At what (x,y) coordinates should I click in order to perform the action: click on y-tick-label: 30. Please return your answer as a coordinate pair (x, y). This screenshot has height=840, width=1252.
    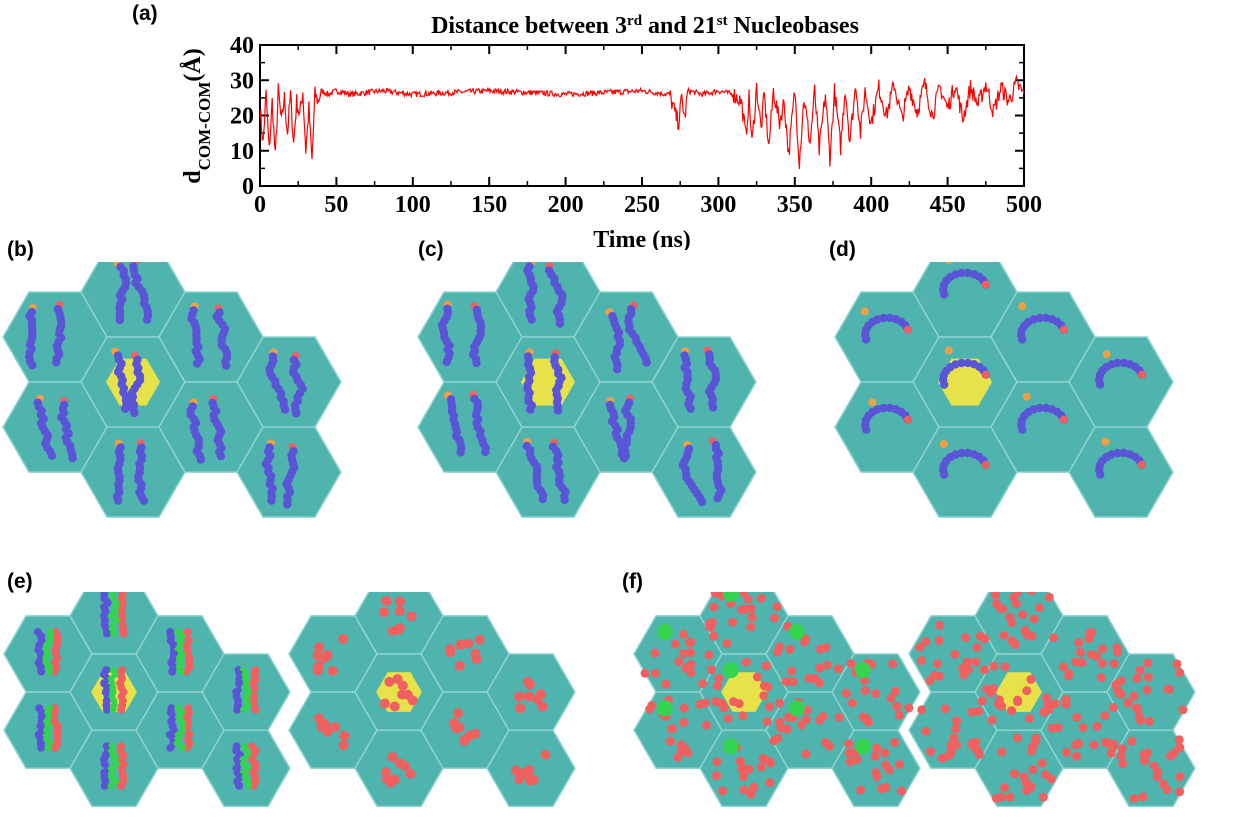
    Looking at the image, I should click on (242, 81).